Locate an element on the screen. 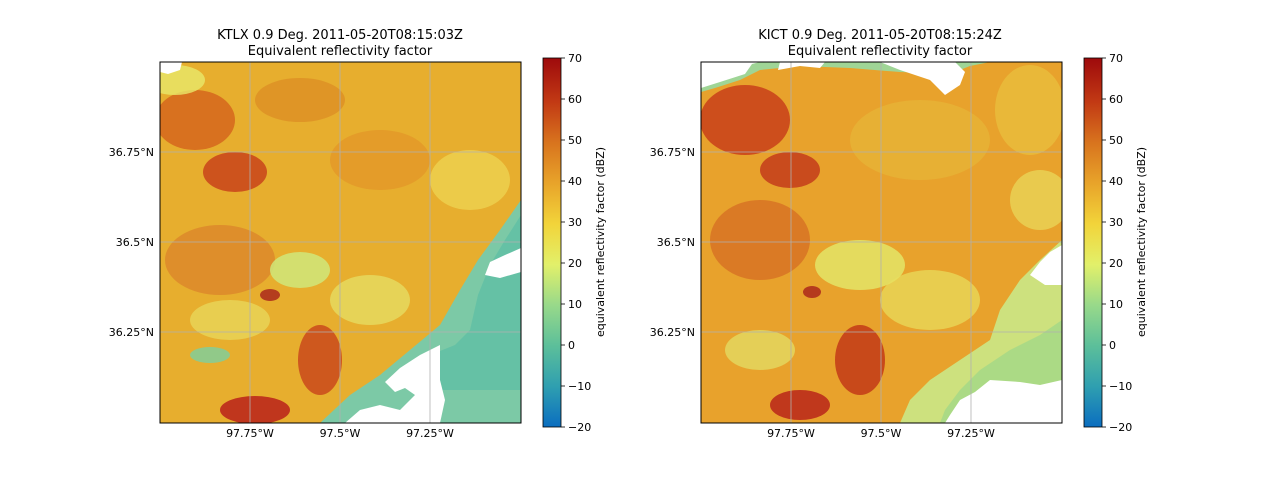 This screenshot has height=480, width=1280. panel-title: KICT 0.9 Deg. 2011-05-20T08:15:24Z is located at coordinates (880, 35).